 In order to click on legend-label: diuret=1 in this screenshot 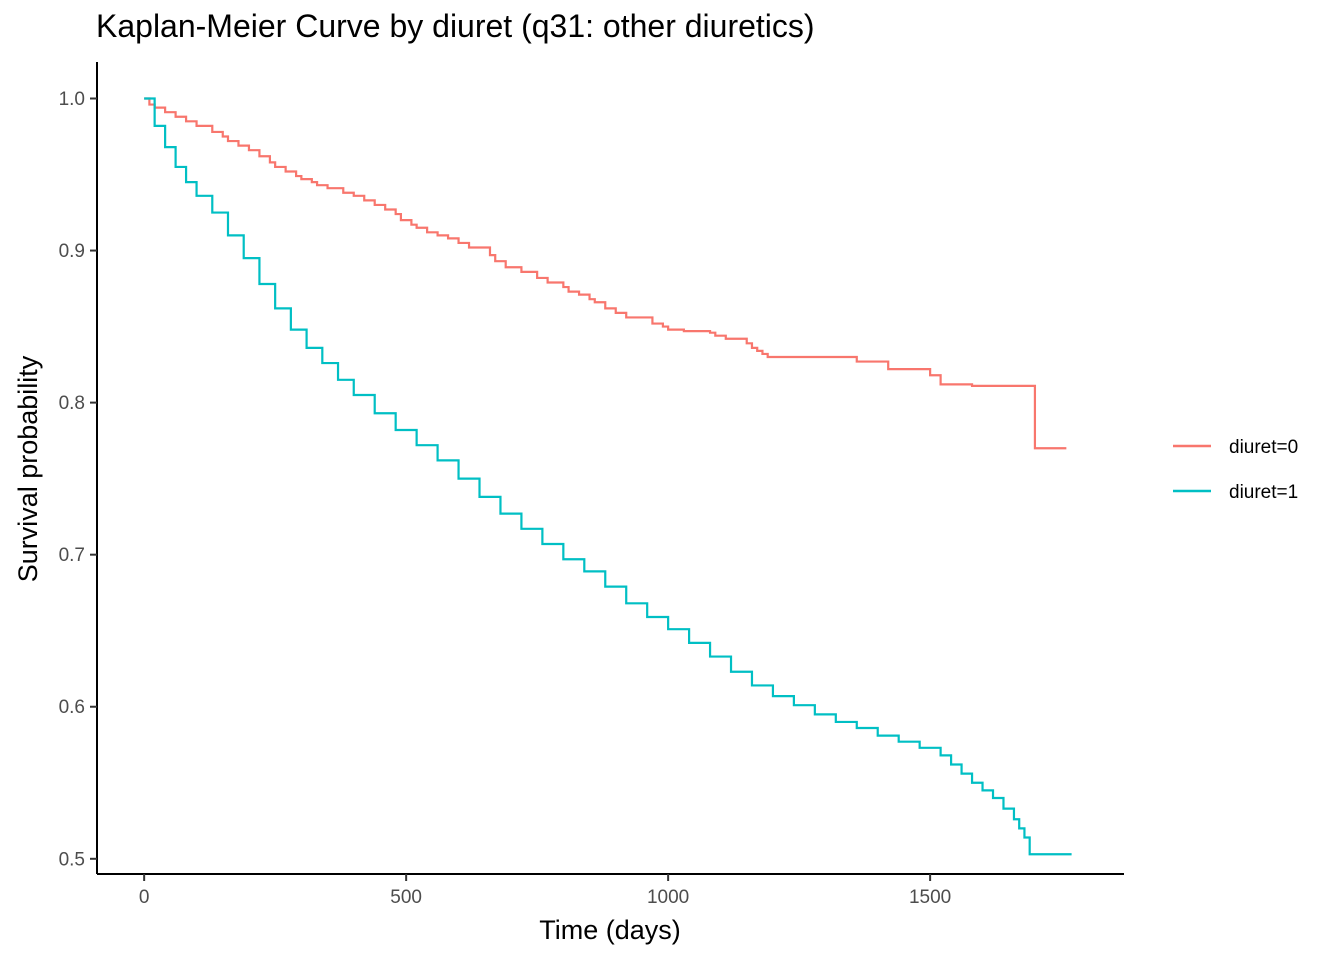, I will do `click(1263, 492)`.